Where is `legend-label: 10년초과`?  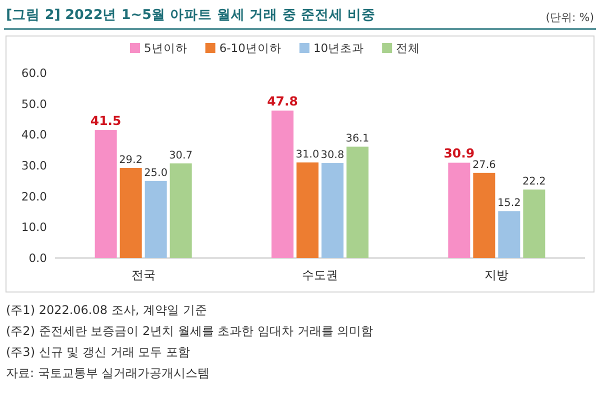
legend-label: 10년초과 is located at coordinates (338, 48).